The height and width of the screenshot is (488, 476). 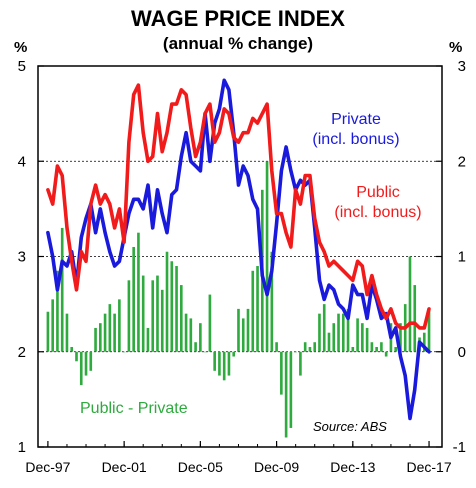 What do you see at coordinates (20, 47) in the screenshot?
I see `left-axis-unit: %` at bounding box center [20, 47].